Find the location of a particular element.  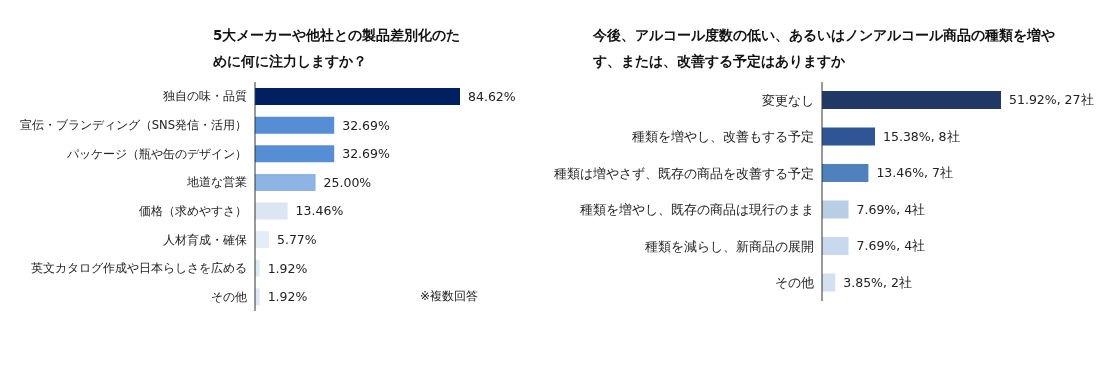

y-tick-label: 種類は増やさず、既存の商品を改善する予定 is located at coordinates (684, 173).